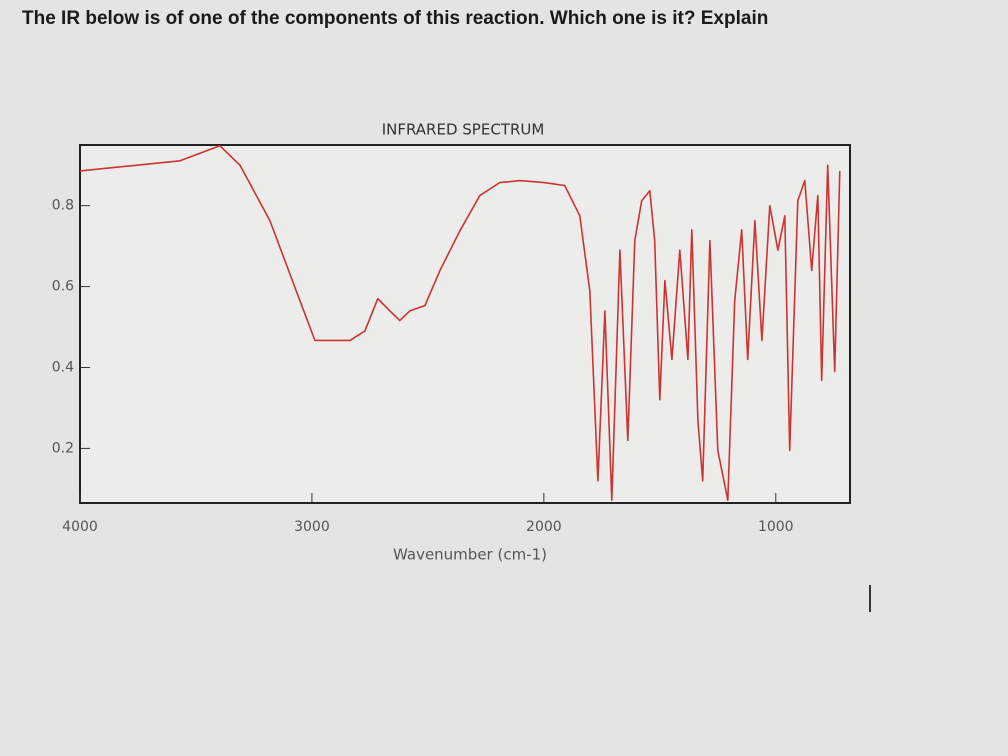 Image resolution: width=1008 pixels, height=756 pixels. What do you see at coordinates (470, 555) in the screenshot?
I see `x-axis-label: Wavenumber (cm-1)` at bounding box center [470, 555].